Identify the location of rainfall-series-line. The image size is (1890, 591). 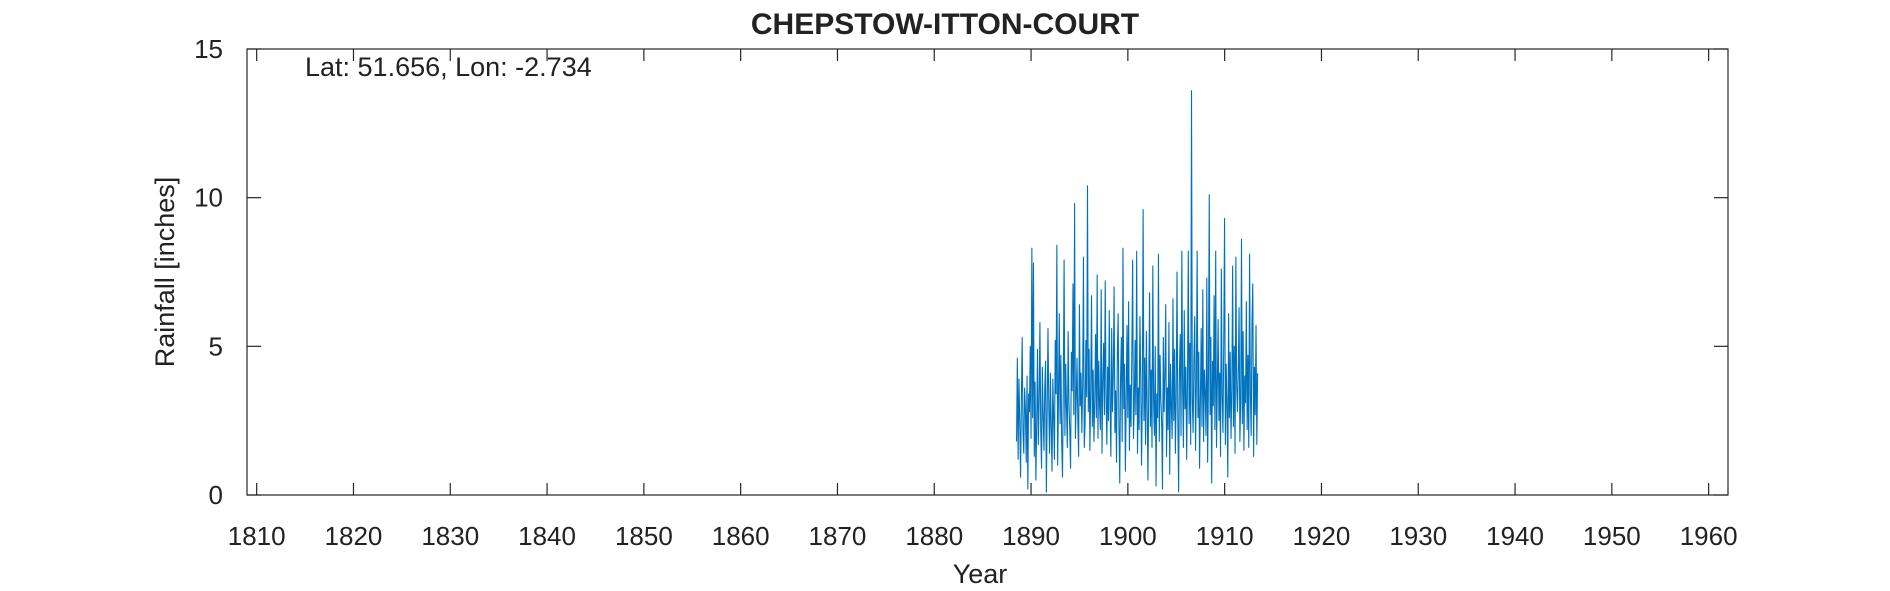
(1137, 291).